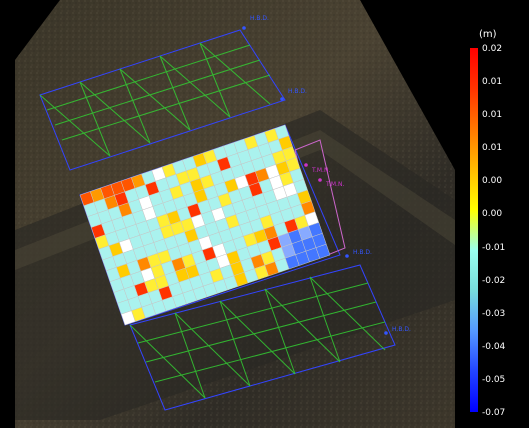  I want to click on legend-tick-label: -0.04, so click(494, 346).